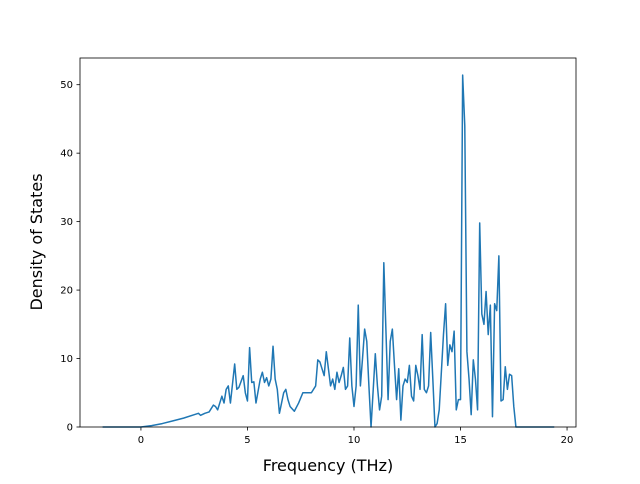  I want to click on y-tick-label: 10, so click(66, 359).